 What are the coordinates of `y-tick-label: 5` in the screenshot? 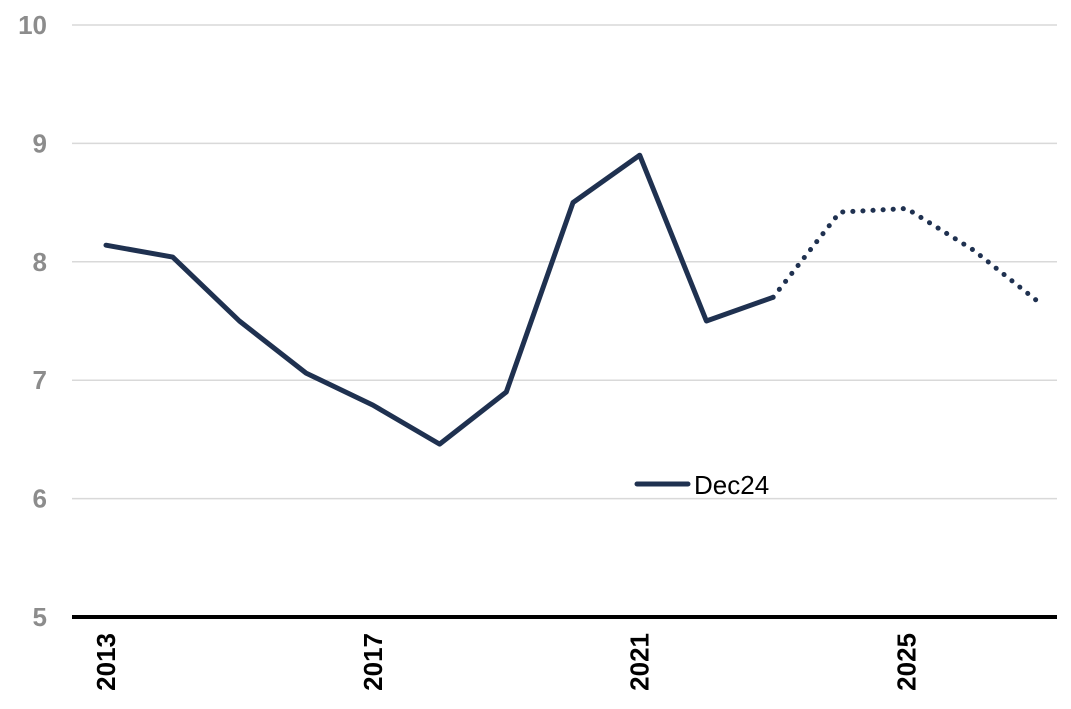 It's located at (40, 617).